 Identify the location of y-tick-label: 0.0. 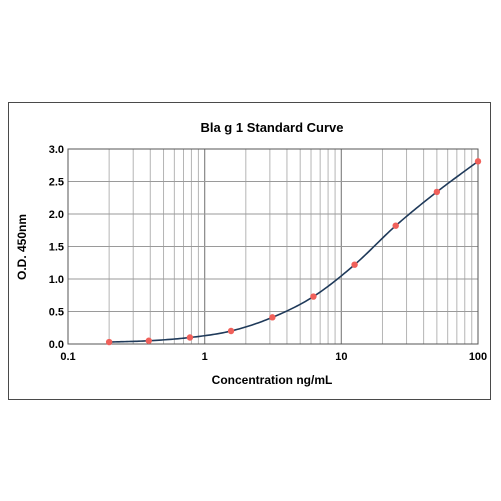
(56, 345).